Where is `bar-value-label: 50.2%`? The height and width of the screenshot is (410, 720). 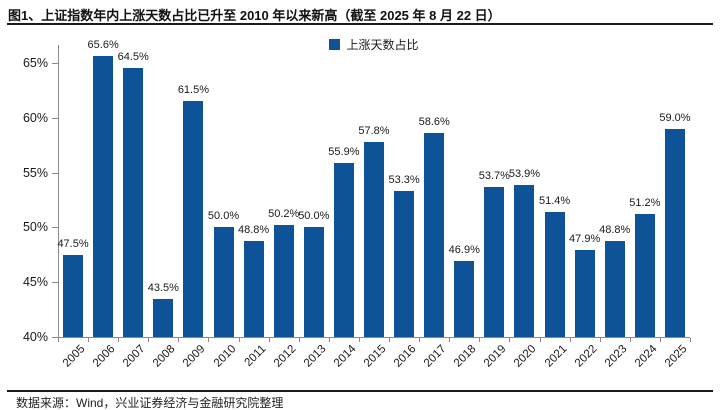 bar-value-label: 50.2% is located at coordinates (284, 214).